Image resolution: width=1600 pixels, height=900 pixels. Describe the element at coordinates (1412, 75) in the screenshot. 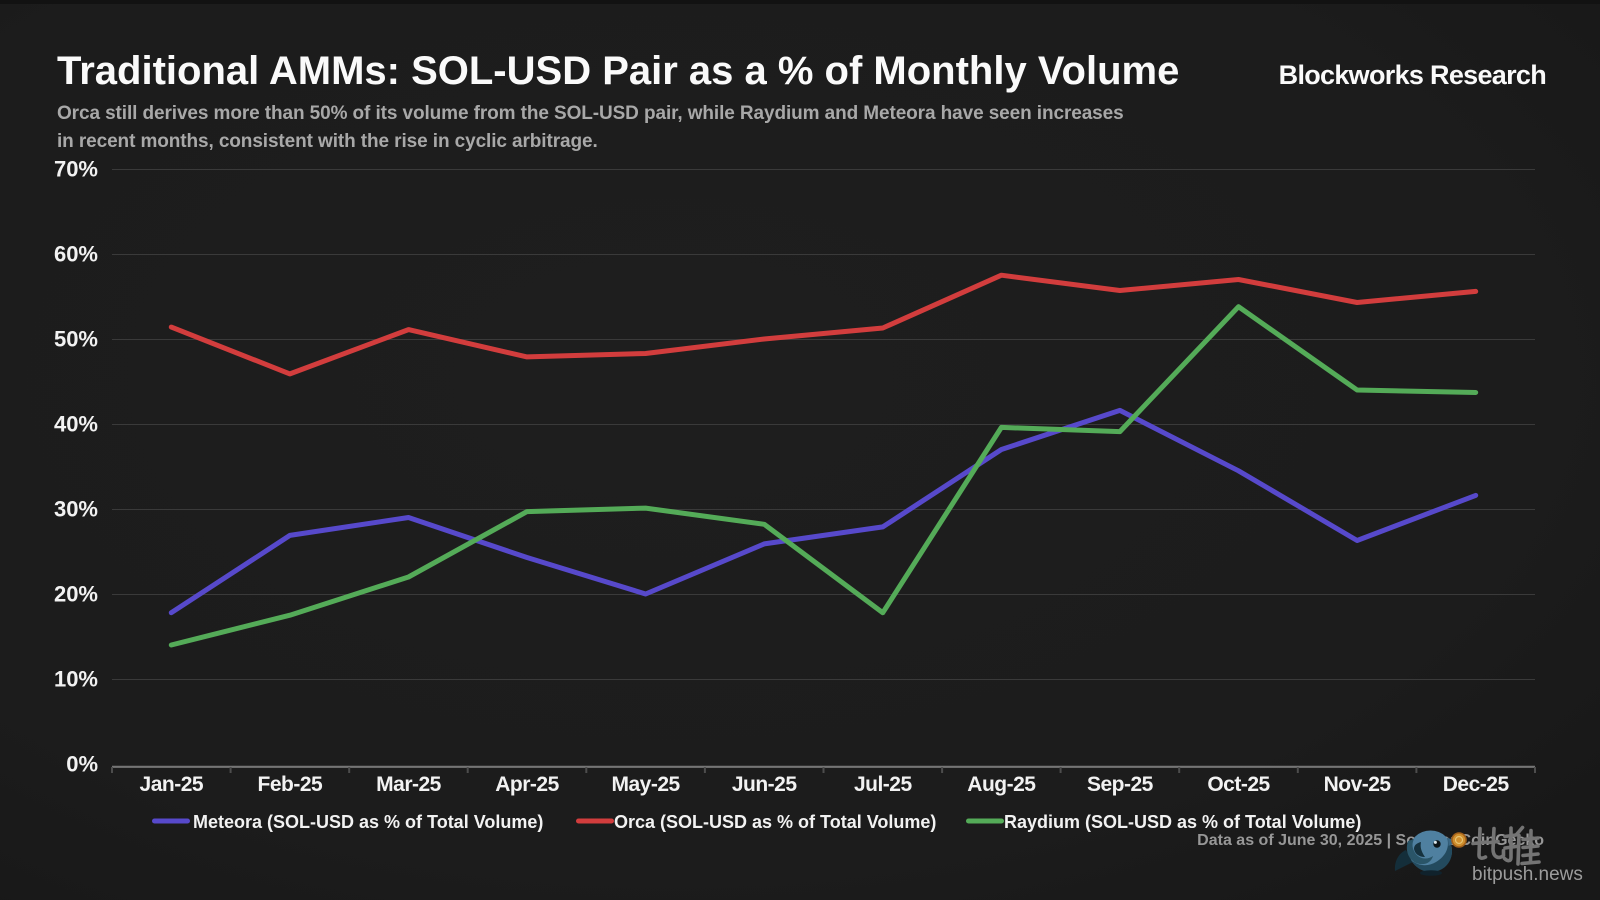

I see `svg-text: Blockworks Research` at that location.